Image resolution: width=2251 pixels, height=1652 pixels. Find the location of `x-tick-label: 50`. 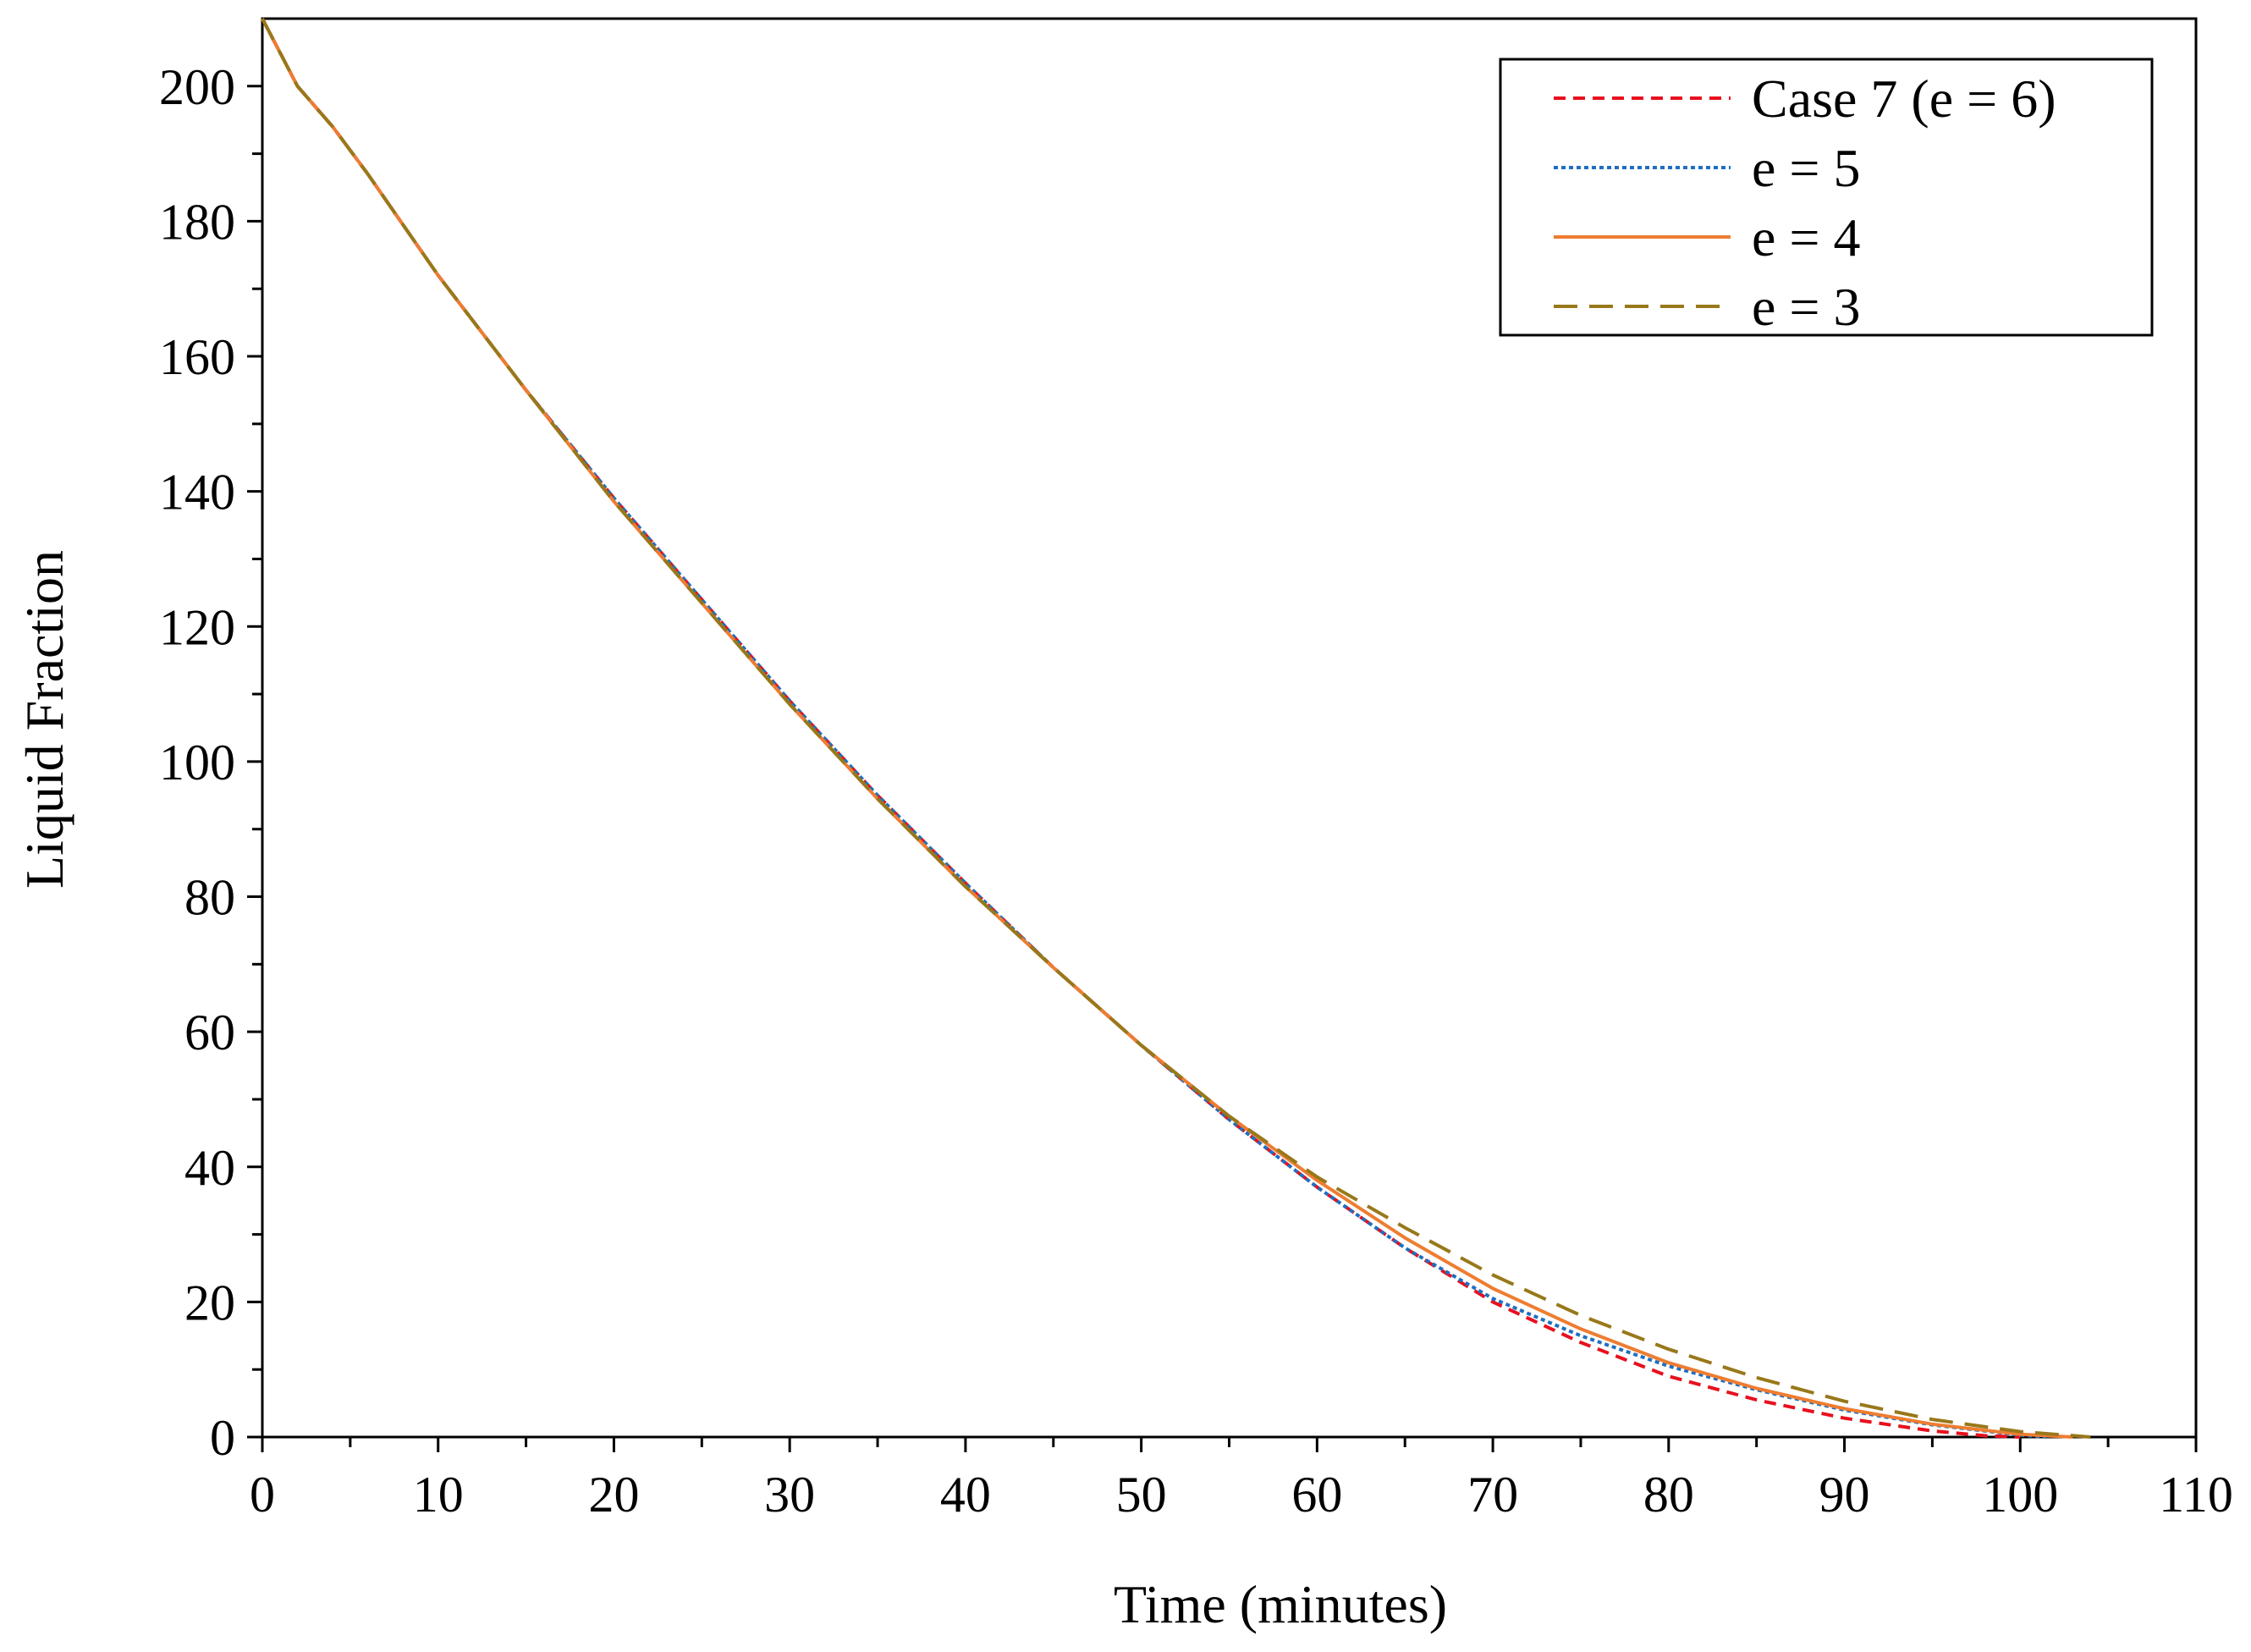

x-tick-label: 50 is located at coordinates (1141, 1495).